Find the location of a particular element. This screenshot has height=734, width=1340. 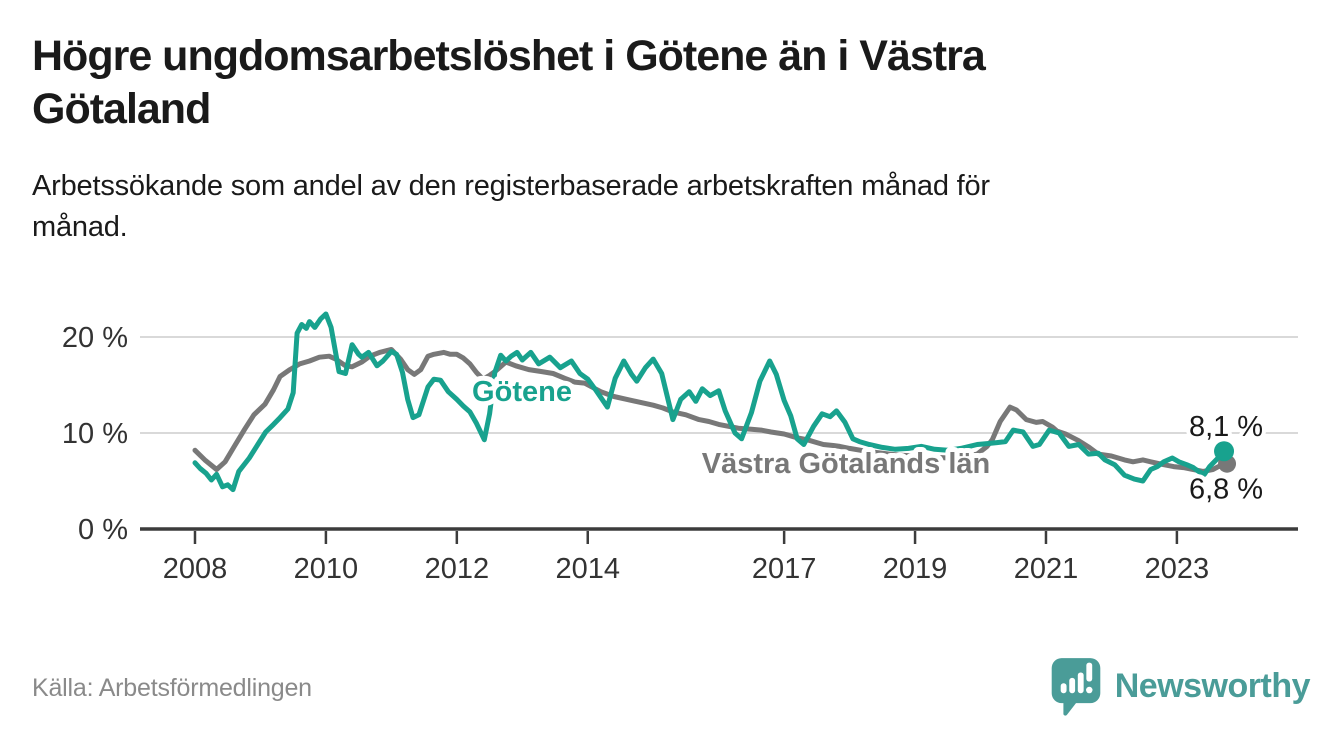

x-tick-label-2023: 2023 is located at coordinates (1177, 569).